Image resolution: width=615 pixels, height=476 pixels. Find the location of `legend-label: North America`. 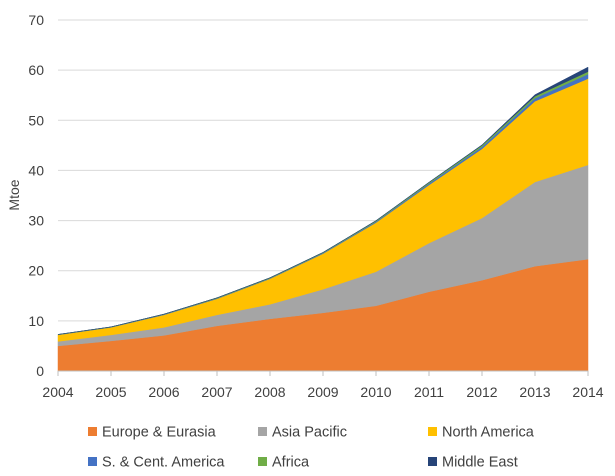

legend-label: North America is located at coordinates (488, 433).